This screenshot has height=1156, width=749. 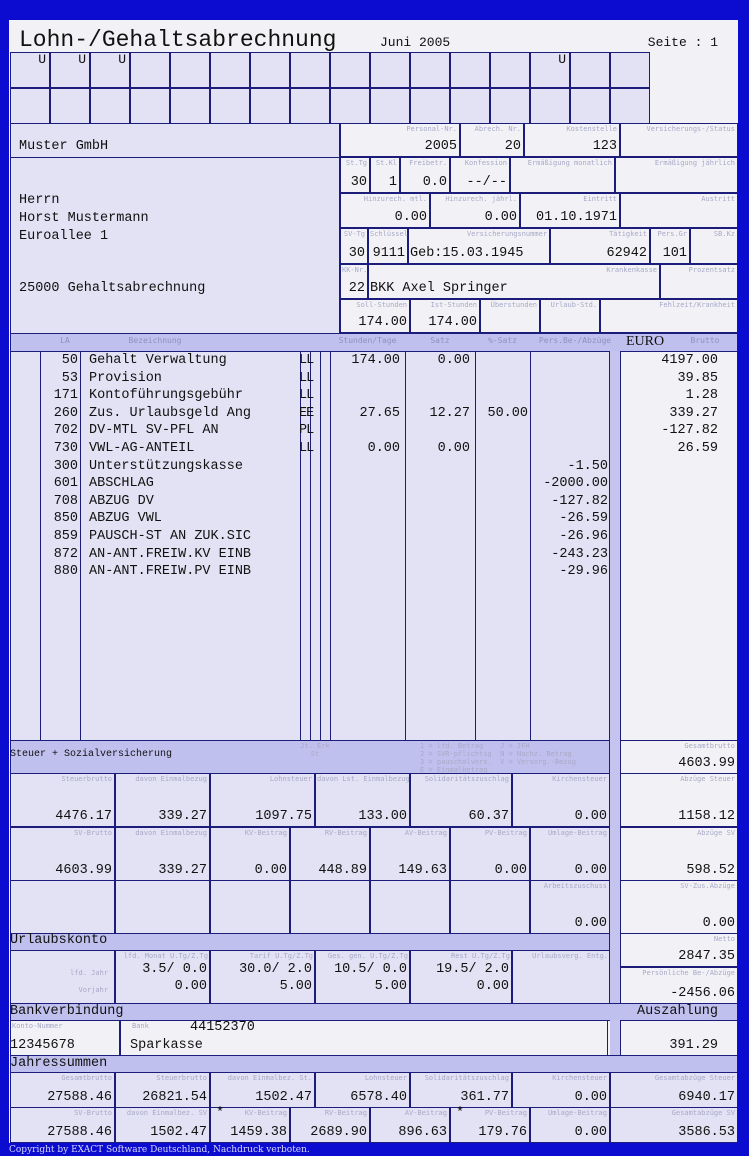 What do you see at coordinates (502, 1132) in the screenshot?
I see `annual-sv-cell-value: 179.76` at bounding box center [502, 1132].